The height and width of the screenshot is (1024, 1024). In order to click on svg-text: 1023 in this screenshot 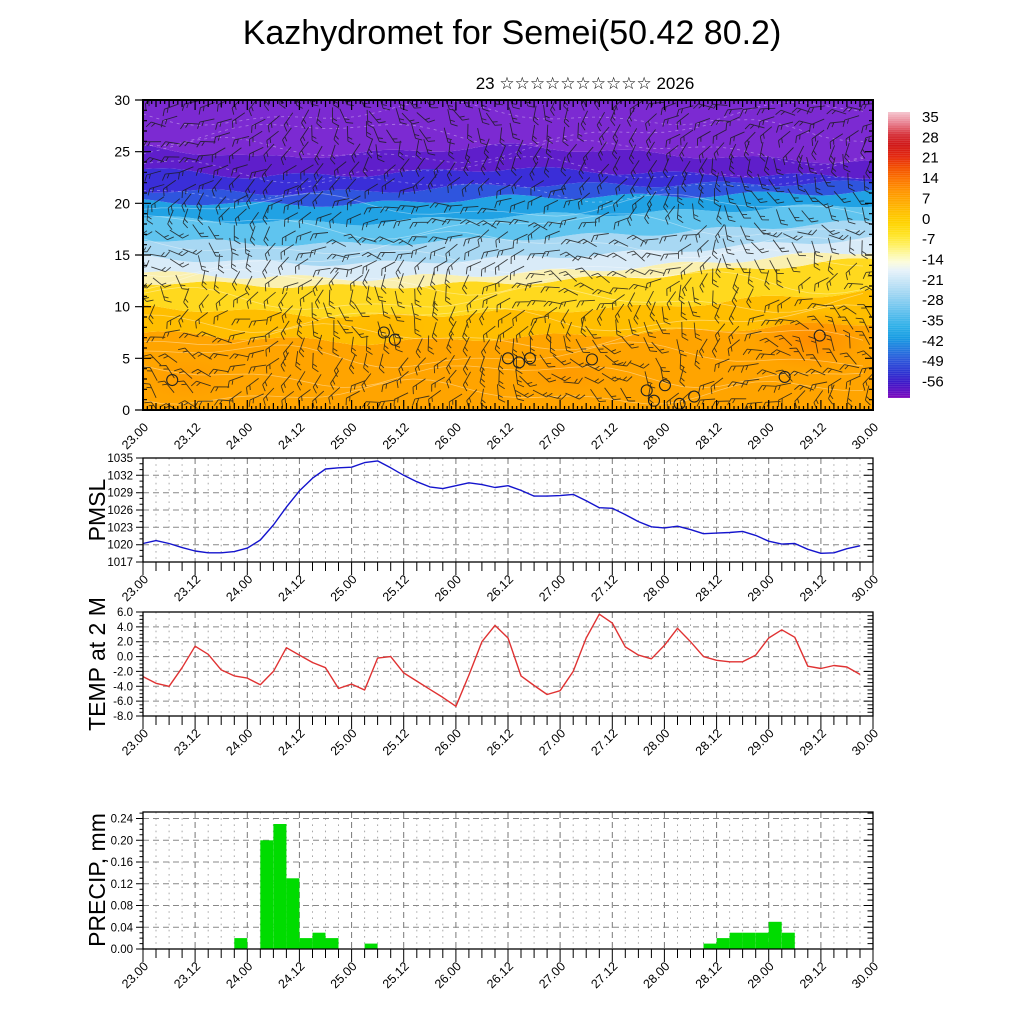, I will do `click(120, 528)`.